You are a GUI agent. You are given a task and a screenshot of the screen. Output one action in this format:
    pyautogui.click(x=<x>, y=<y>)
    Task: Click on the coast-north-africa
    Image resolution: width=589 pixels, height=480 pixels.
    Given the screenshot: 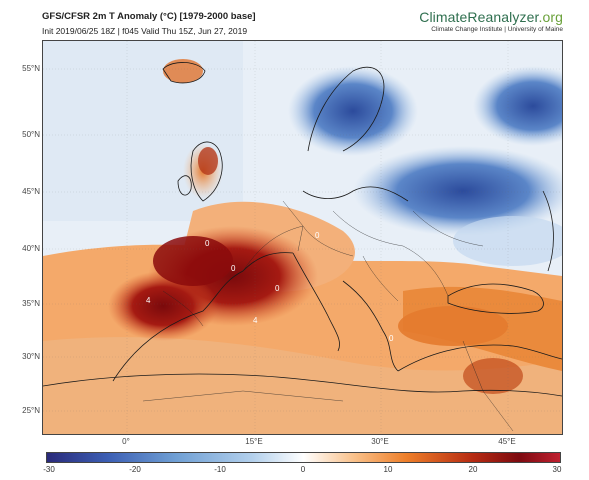 What is the action you would take?
    pyautogui.click(x=302, y=385)
    